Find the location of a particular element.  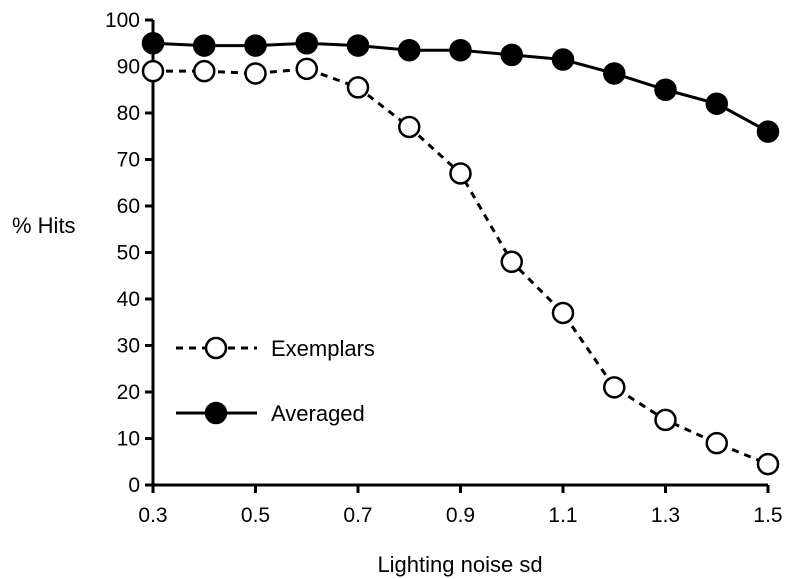

x-tick-label: 1.3 is located at coordinates (665, 515).